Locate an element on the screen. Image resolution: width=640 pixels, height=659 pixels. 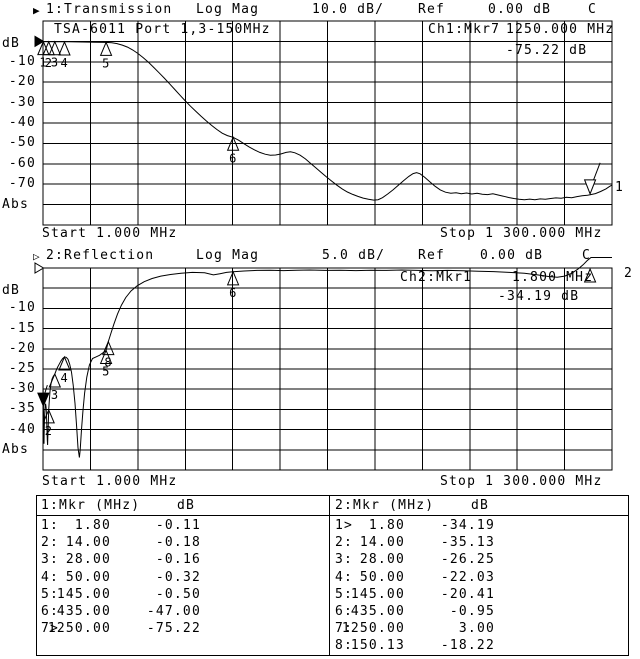
ch1-start-frequency: Start 1.000 MHz is located at coordinates (110, 233).